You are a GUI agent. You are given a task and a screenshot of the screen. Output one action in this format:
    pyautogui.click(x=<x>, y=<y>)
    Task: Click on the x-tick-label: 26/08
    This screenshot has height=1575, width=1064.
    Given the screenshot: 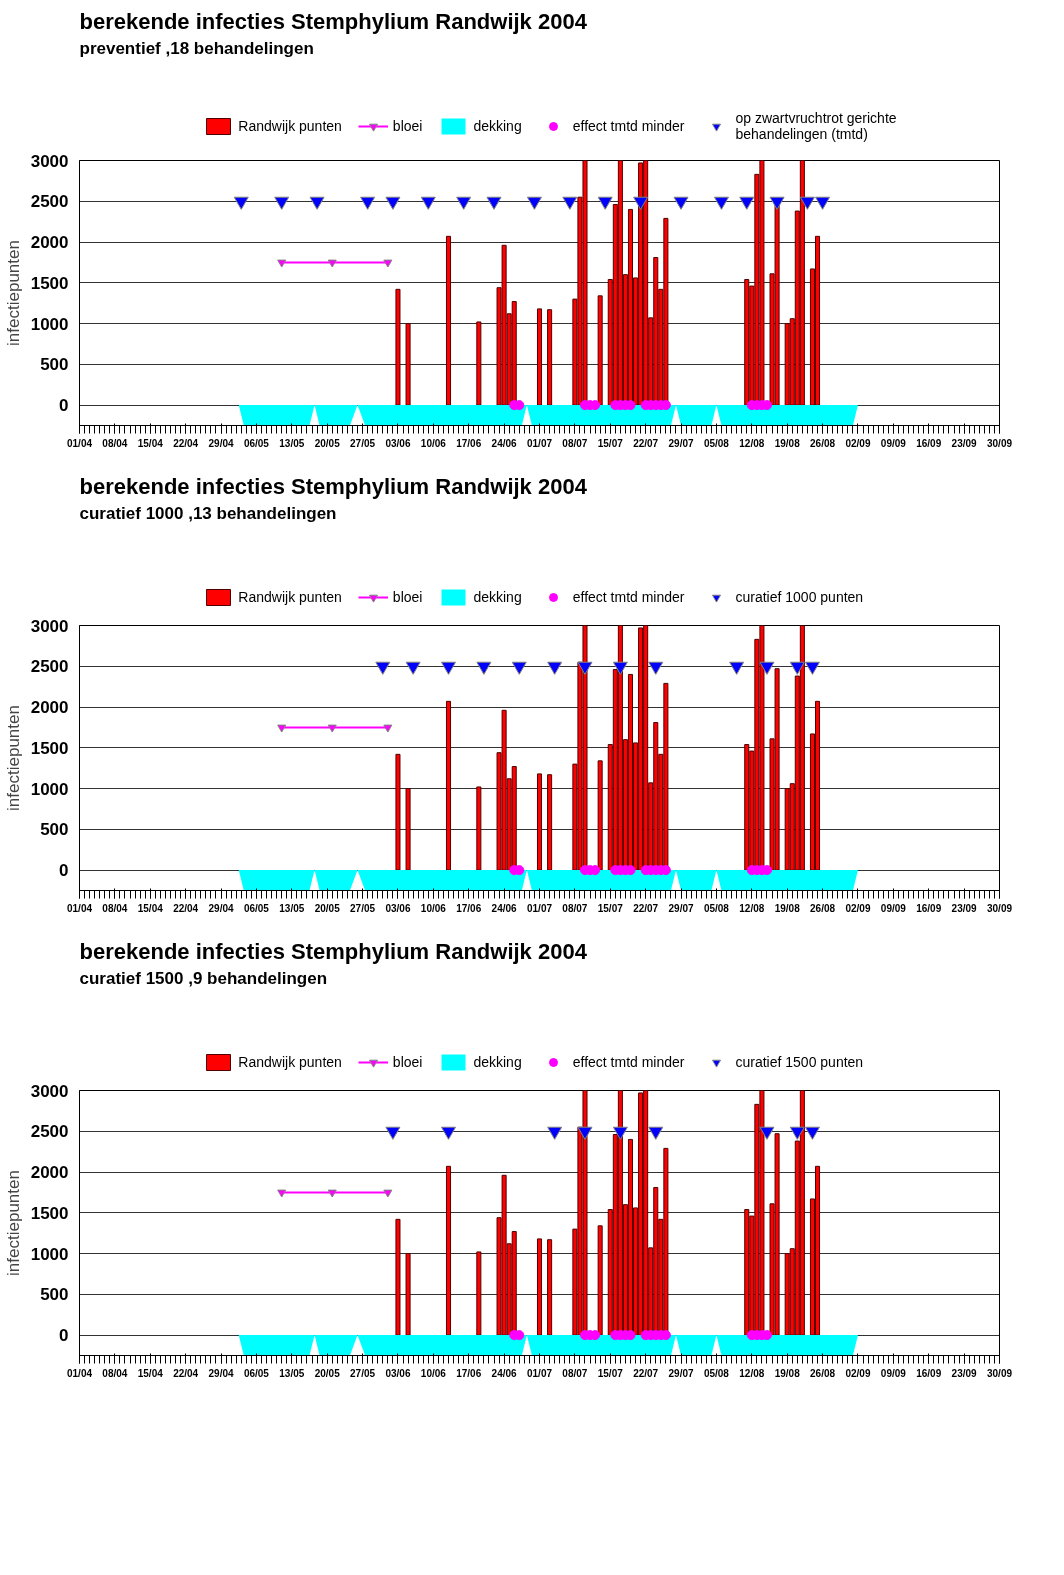 What is the action you would take?
    pyautogui.click(x=823, y=1373)
    